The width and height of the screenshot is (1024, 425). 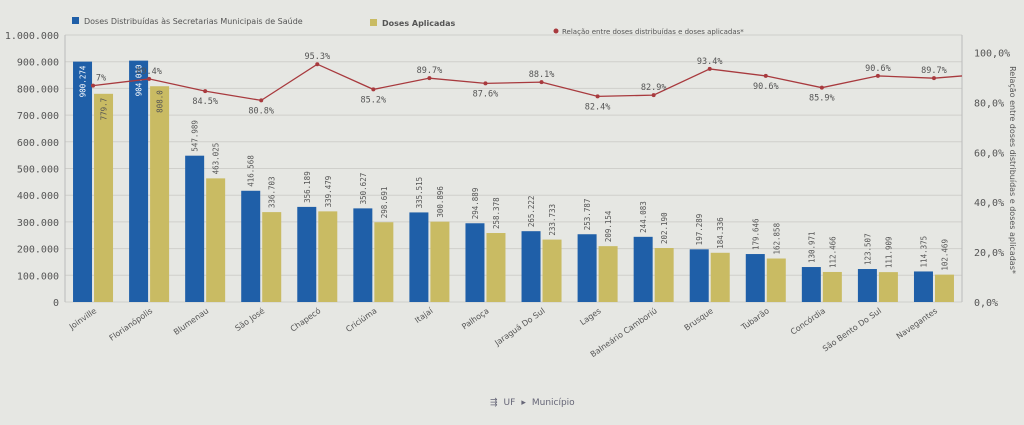 I want to click on y-tick-label: 1.000.000, so click(x=32, y=36).